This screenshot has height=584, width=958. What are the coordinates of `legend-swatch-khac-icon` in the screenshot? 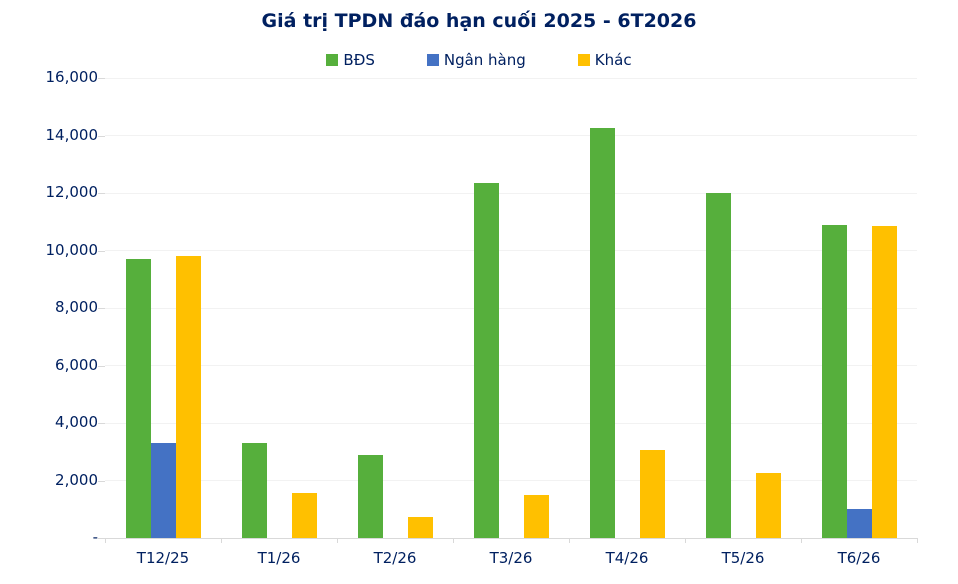 It's located at (583, 60).